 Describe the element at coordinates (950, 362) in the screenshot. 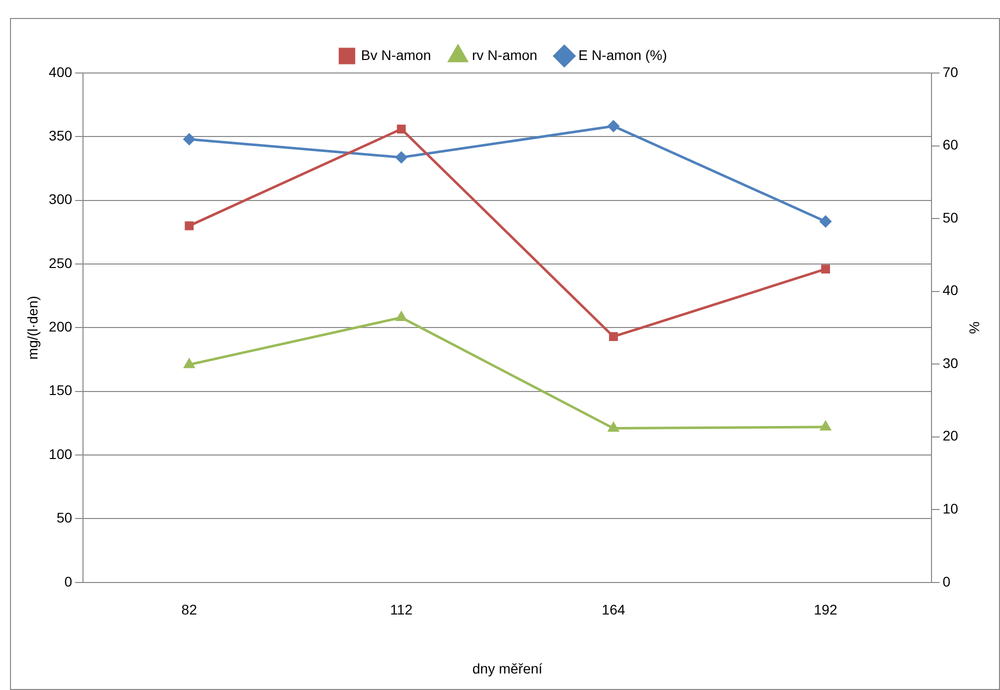

I see `y2-tick-label: 30` at that location.